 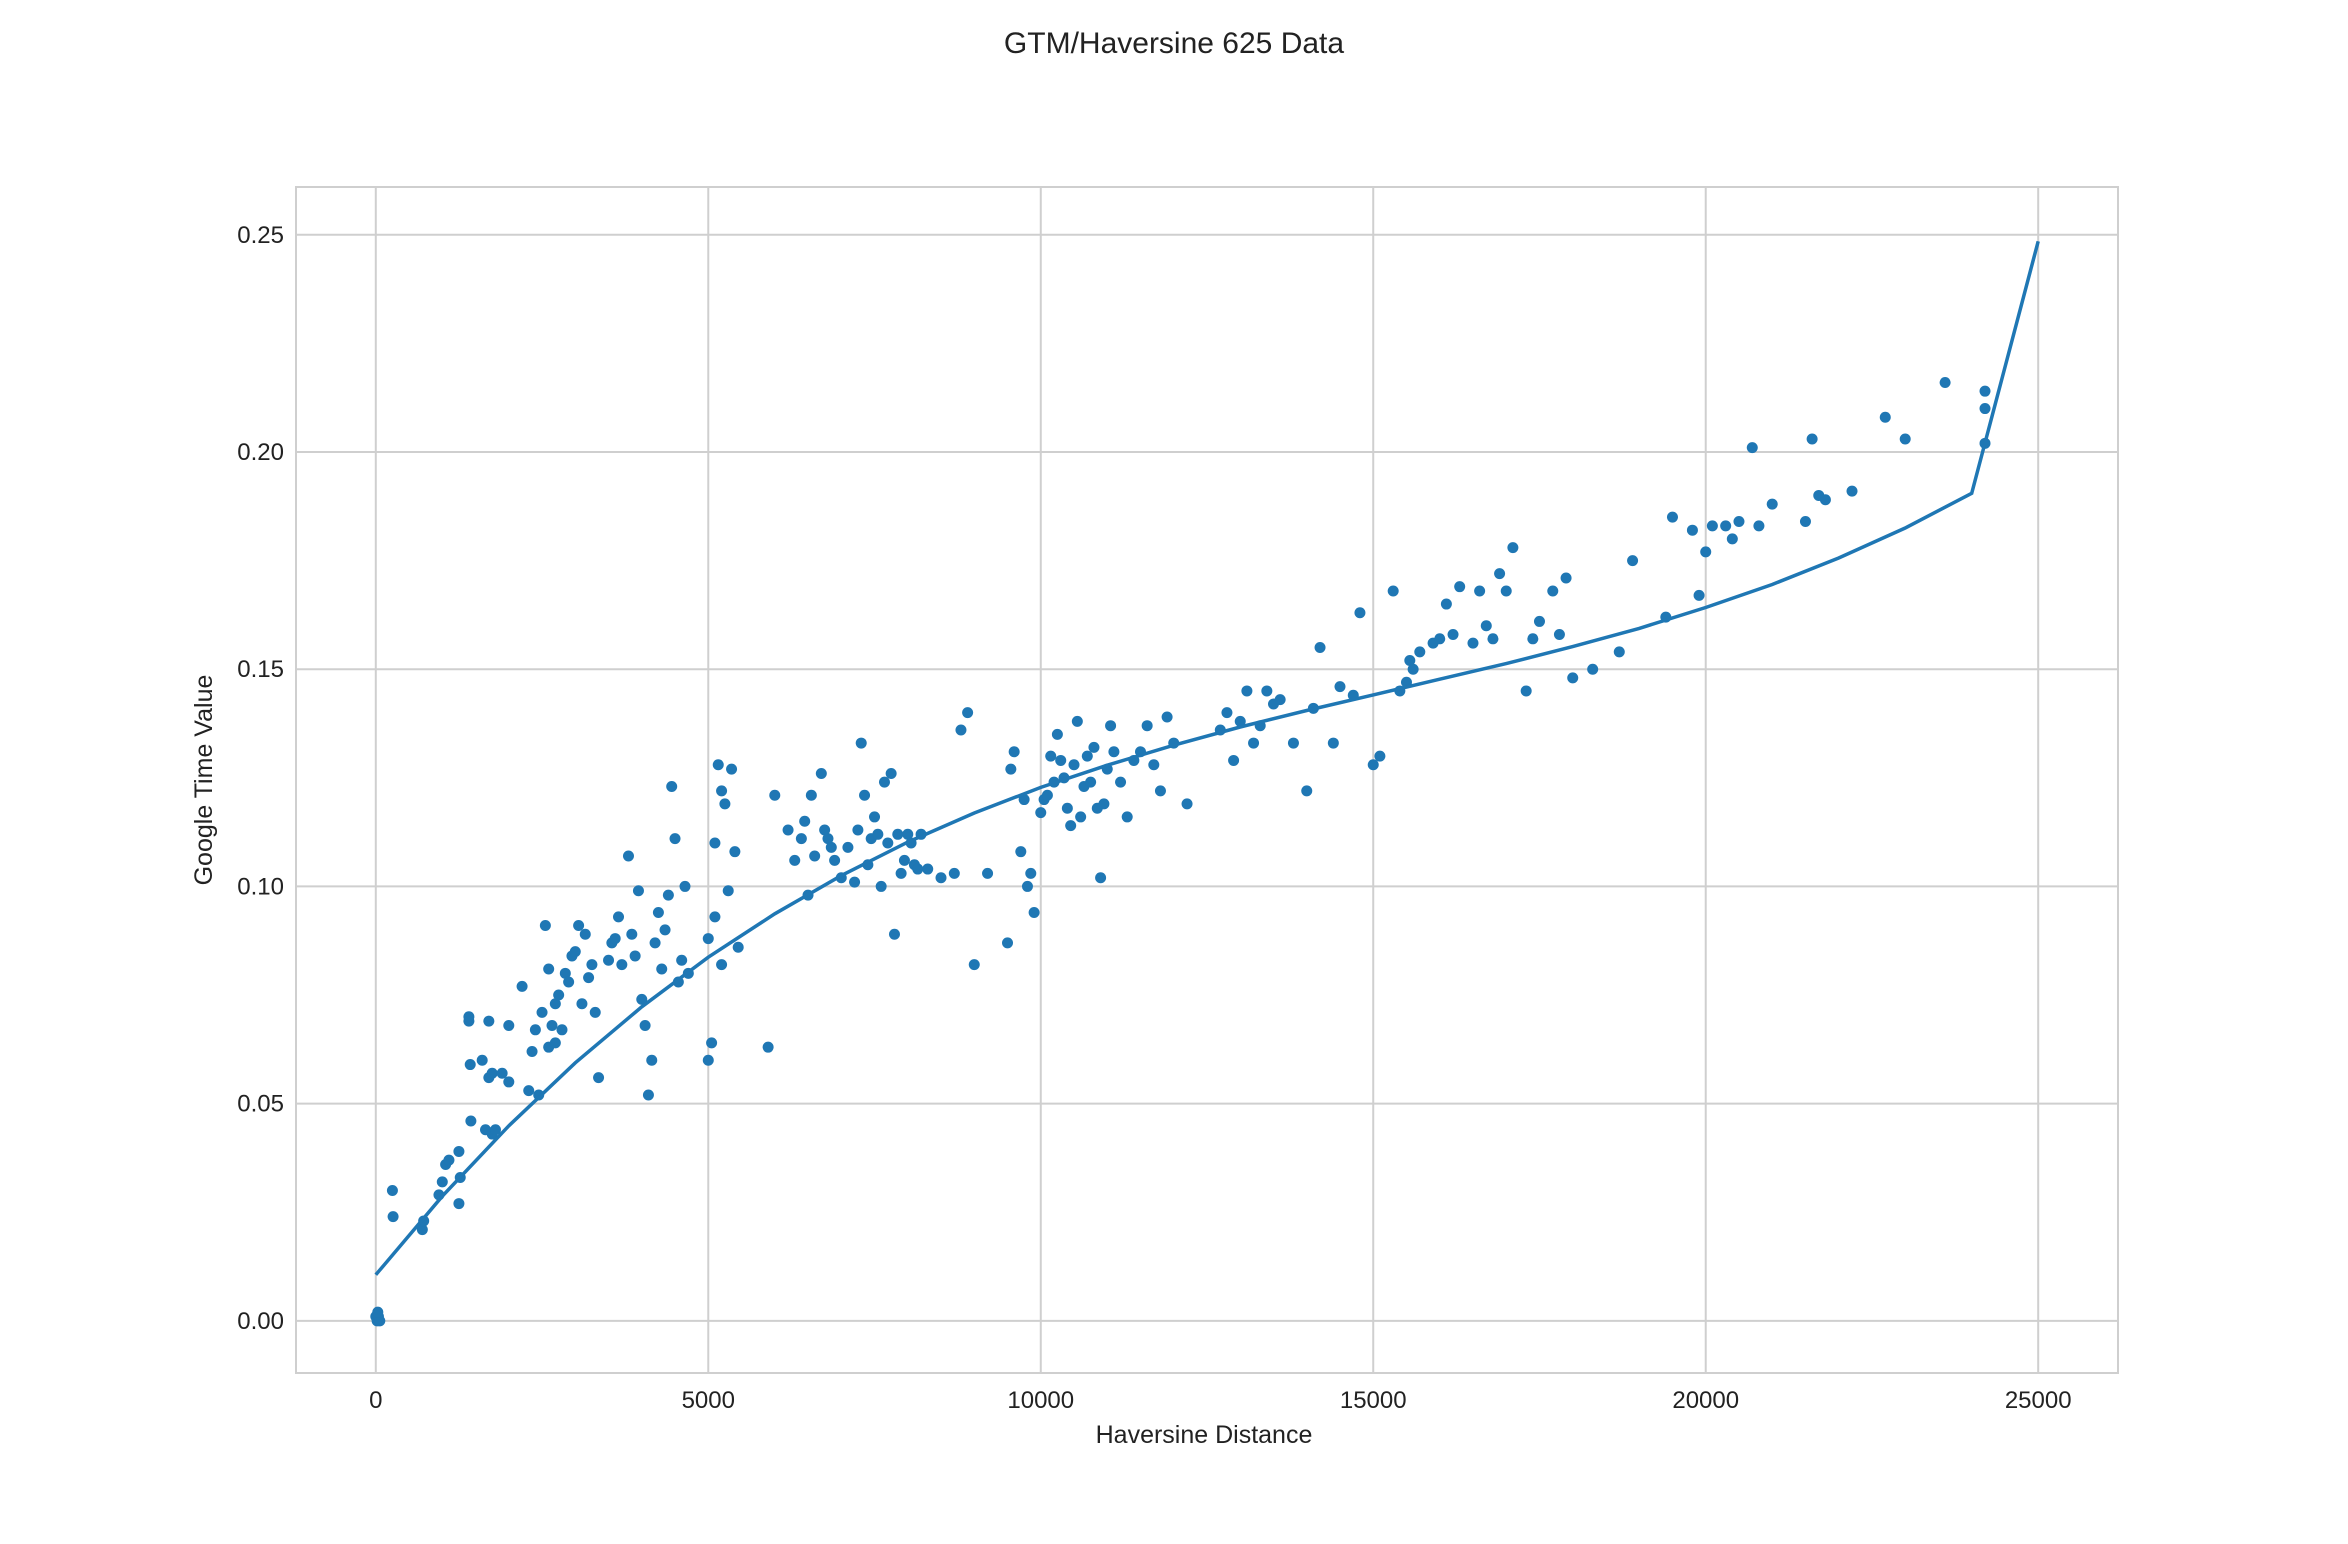 I want to click on y-tick-label: 0.05, so click(x=260, y=1104).